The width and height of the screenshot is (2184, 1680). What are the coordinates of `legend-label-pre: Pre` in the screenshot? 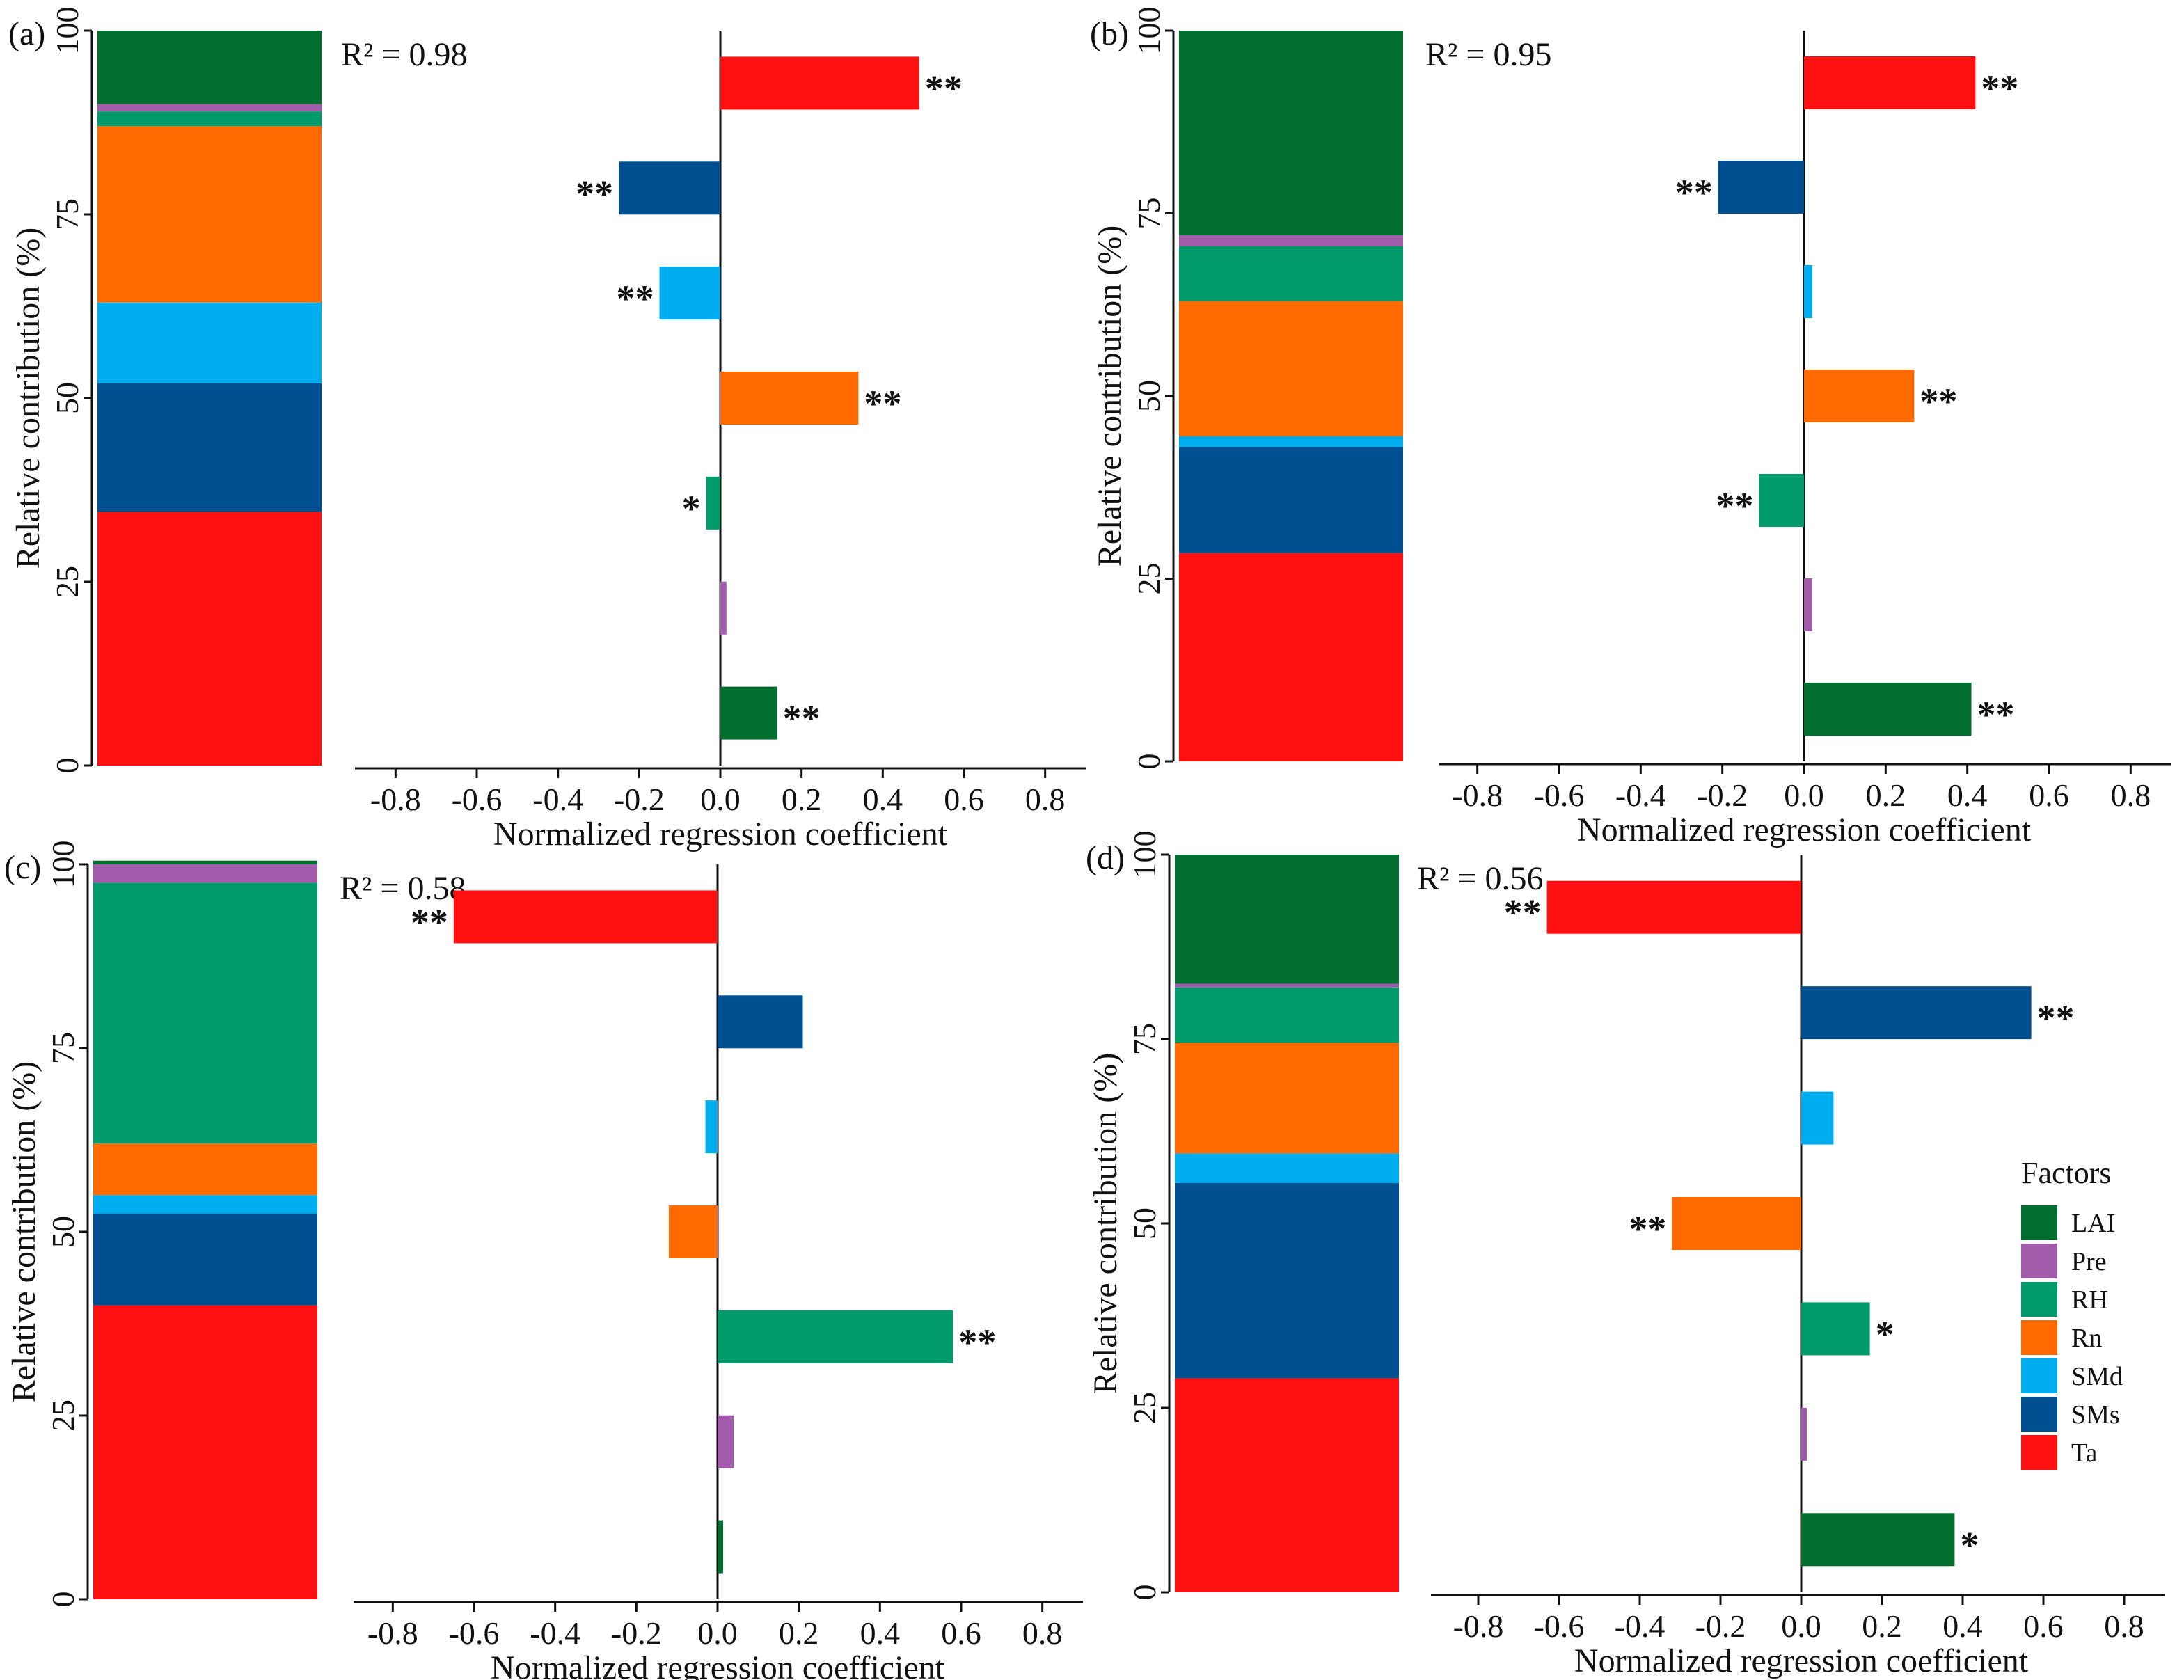 It's located at (2089, 1261).